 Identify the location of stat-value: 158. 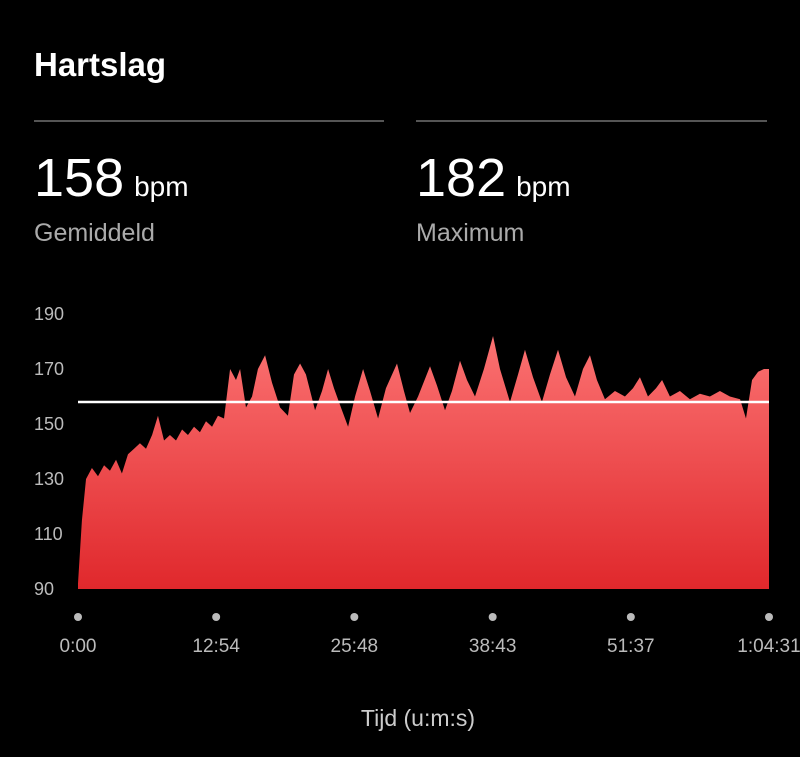
(79, 178).